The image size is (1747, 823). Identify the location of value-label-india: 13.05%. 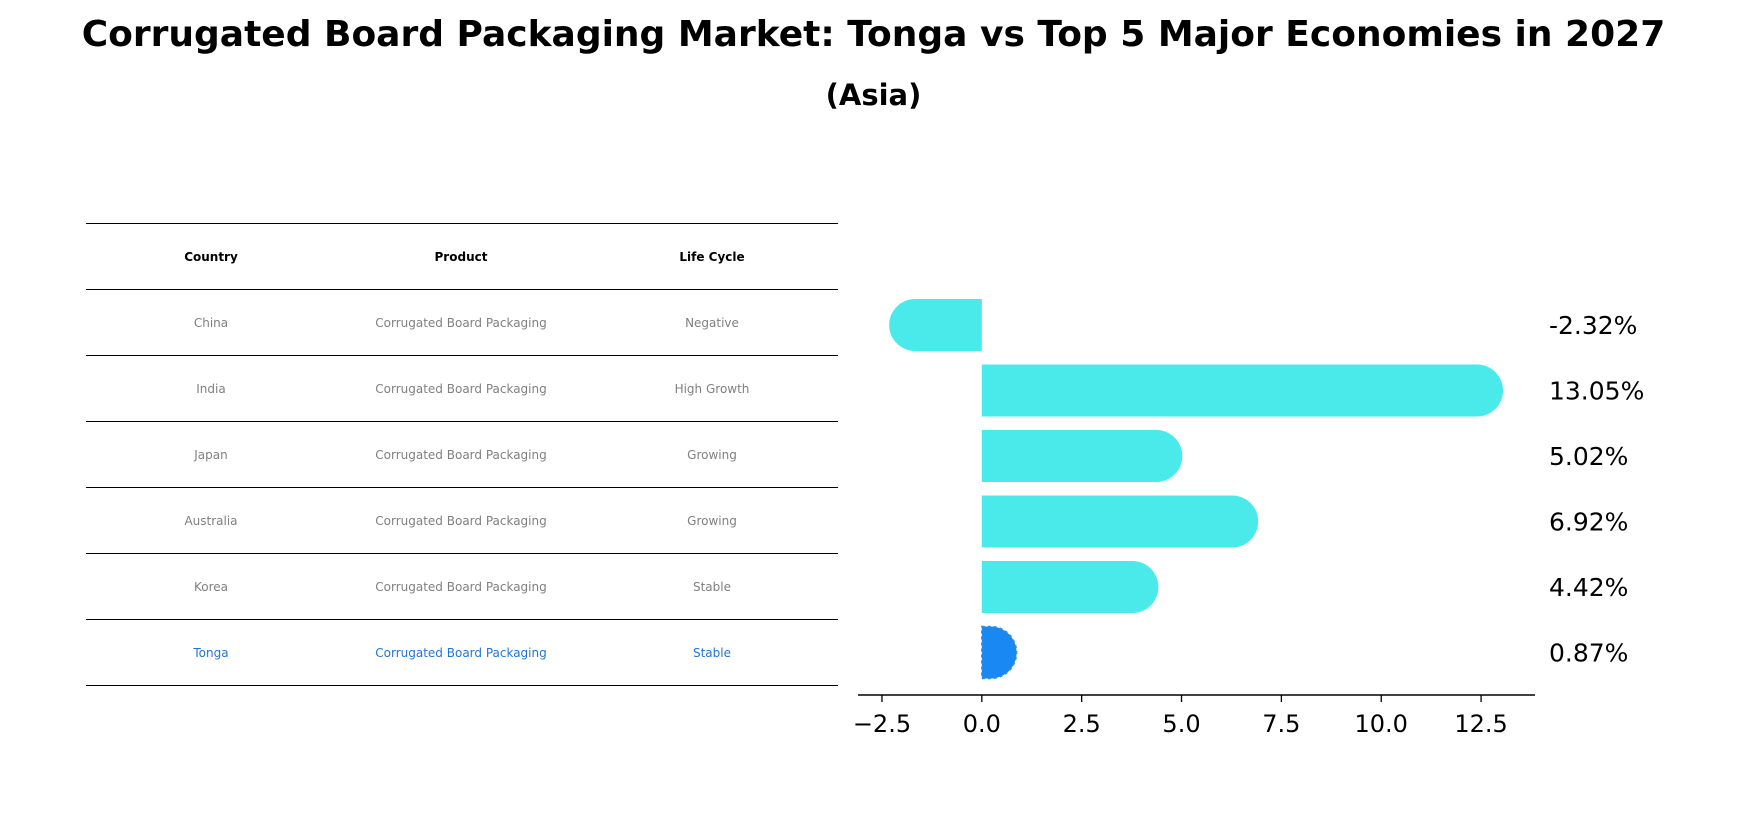
(1596, 391).